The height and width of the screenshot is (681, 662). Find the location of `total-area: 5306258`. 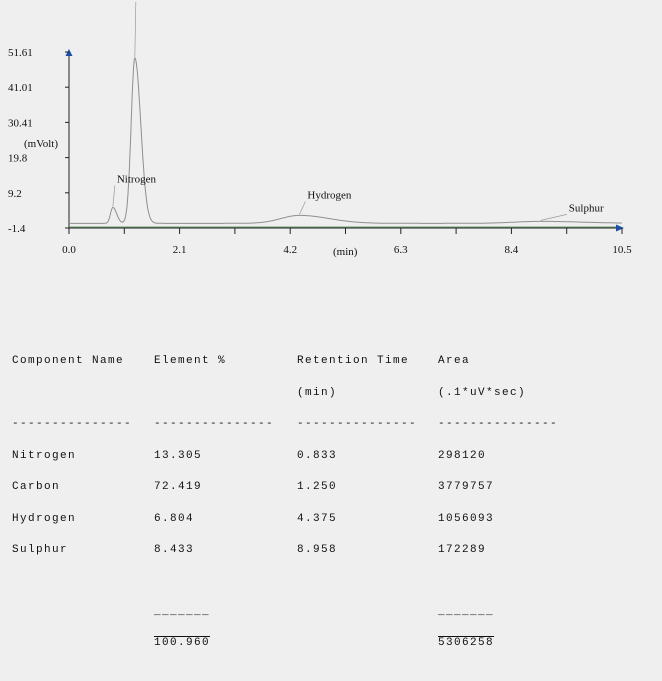

total-area: 5306258 is located at coordinates (466, 643).